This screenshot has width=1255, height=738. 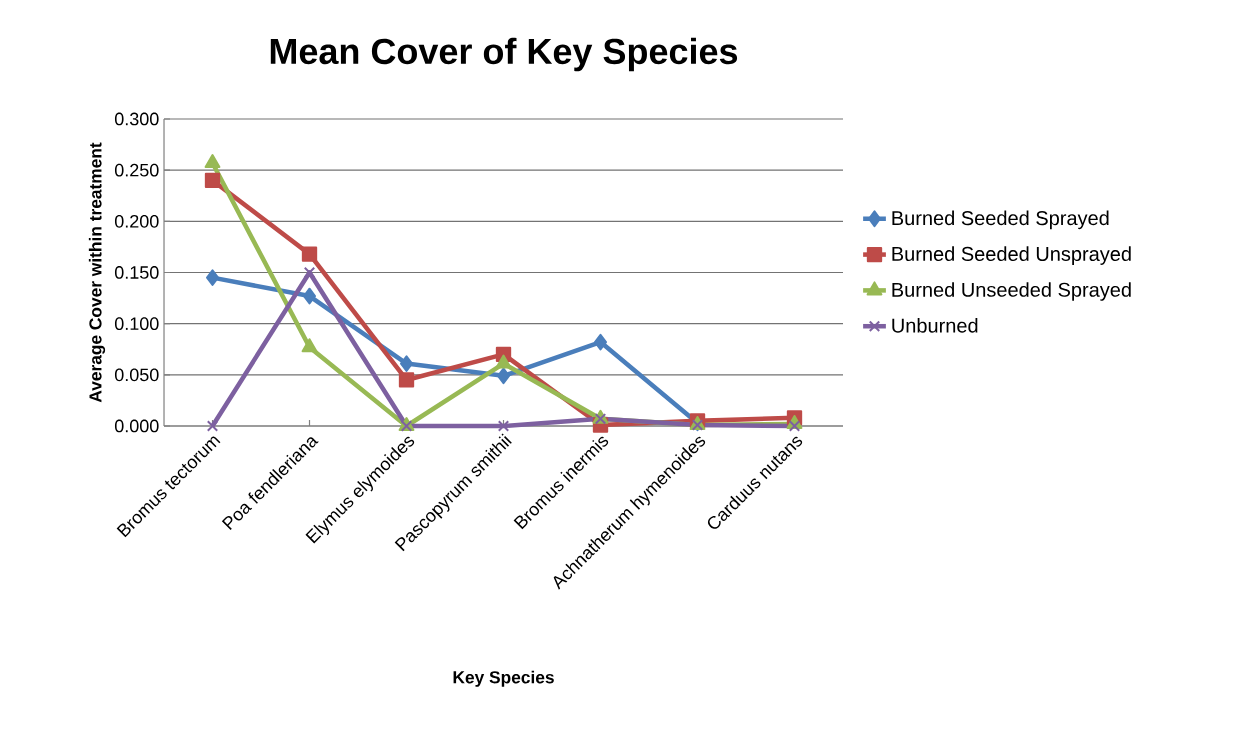 What do you see at coordinates (136, 324) in the screenshot?
I see `y-tick-label: 0.100` at bounding box center [136, 324].